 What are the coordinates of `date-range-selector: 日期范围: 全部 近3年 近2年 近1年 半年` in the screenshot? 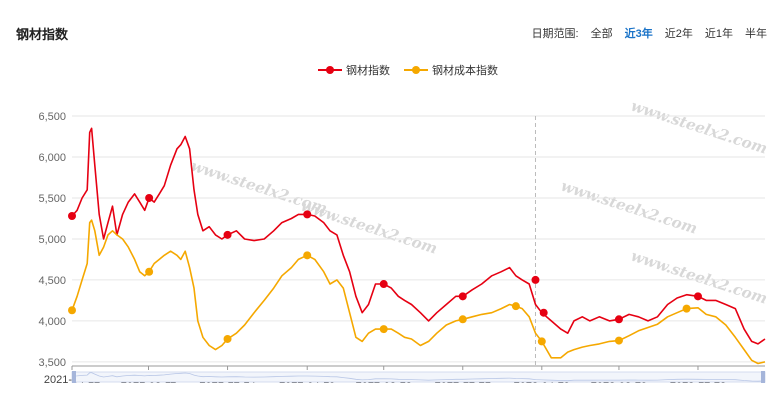 It's located at (649, 33).